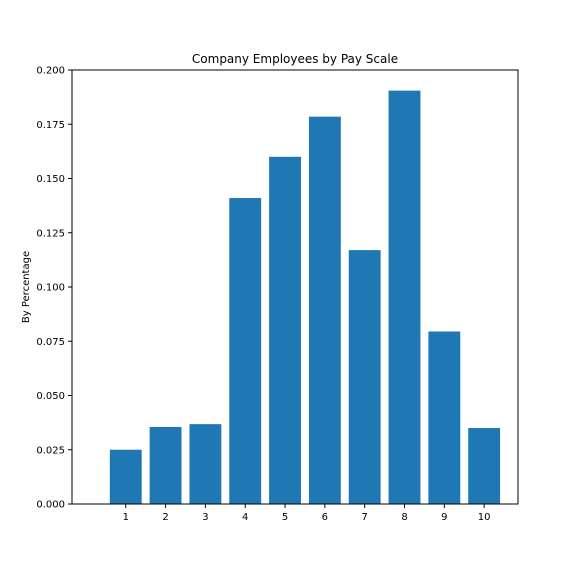 The width and height of the screenshot is (576, 580). I want to click on x-axis-ticks: 1 2 3 4 5 6 7 8 9 10, so click(307, 513).